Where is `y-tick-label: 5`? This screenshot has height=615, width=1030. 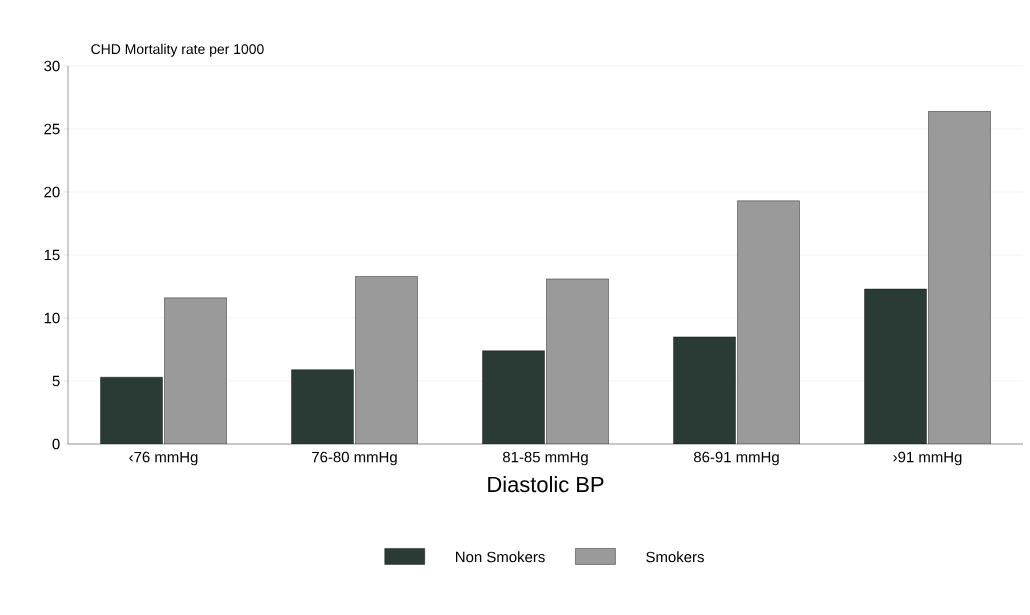
y-tick-label: 5 is located at coordinates (56, 381).